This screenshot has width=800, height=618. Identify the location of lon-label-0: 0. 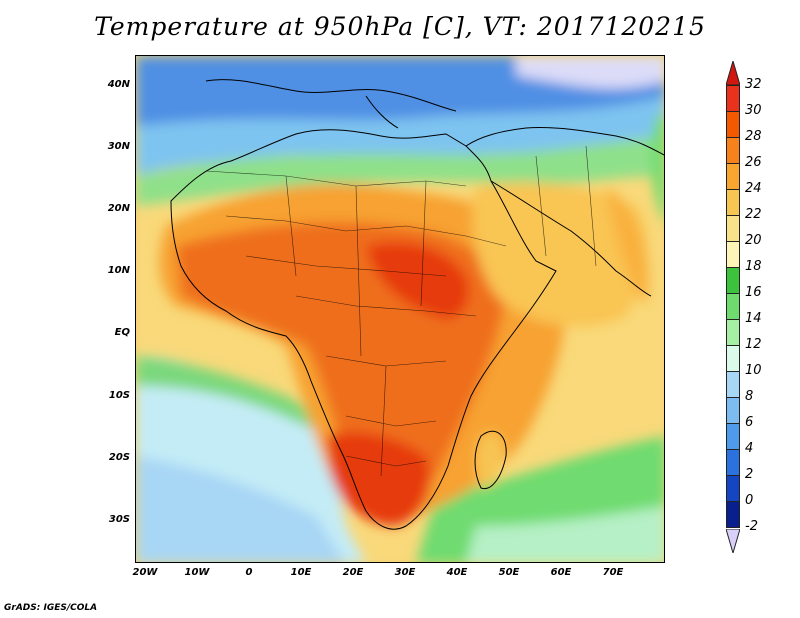
(249, 572).